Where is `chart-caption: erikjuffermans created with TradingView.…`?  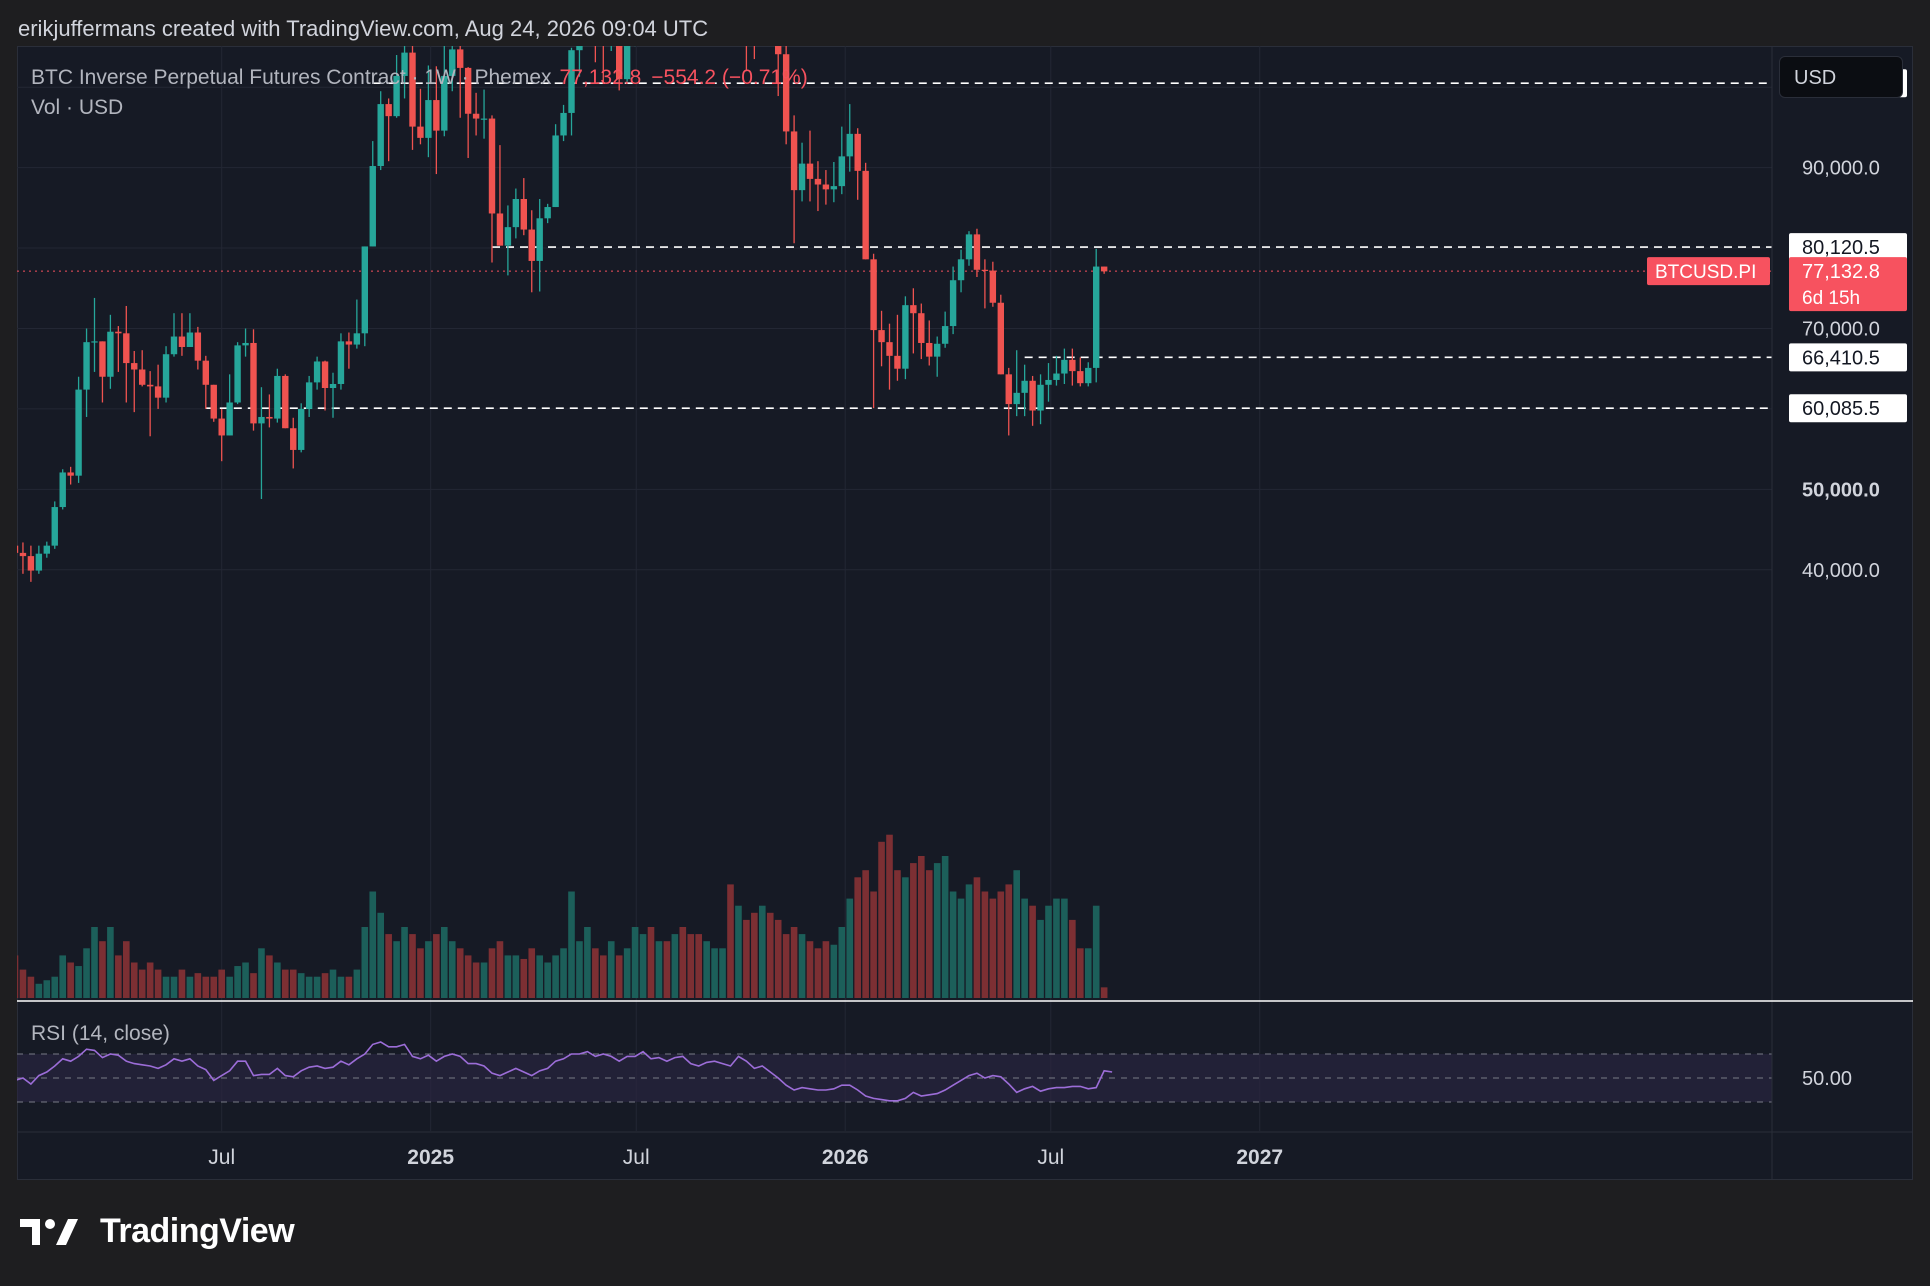
chart-caption: erikjuffermans created with TradingView.… is located at coordinates (363, 28).